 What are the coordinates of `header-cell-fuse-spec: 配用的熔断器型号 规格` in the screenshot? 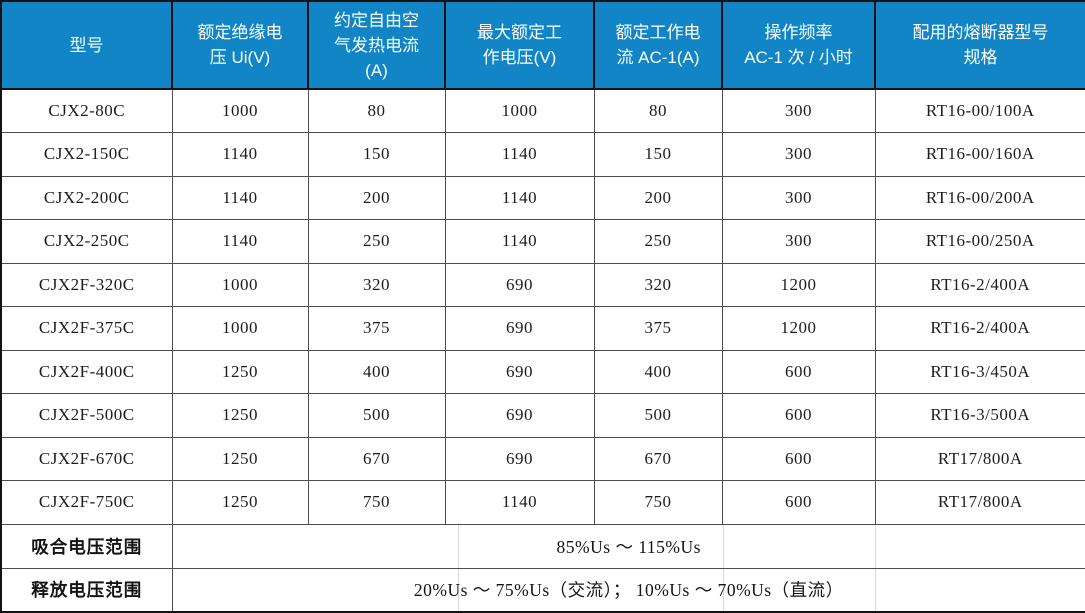 It's located at (979, 45).